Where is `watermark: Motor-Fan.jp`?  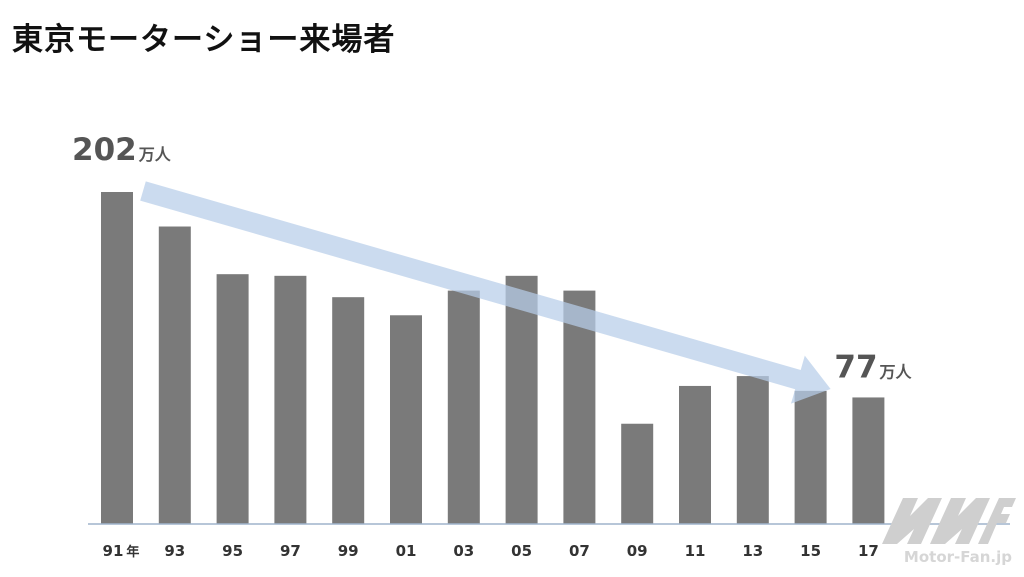
watermark: Motor-Fan.jp is located at coordinates (949, 532).